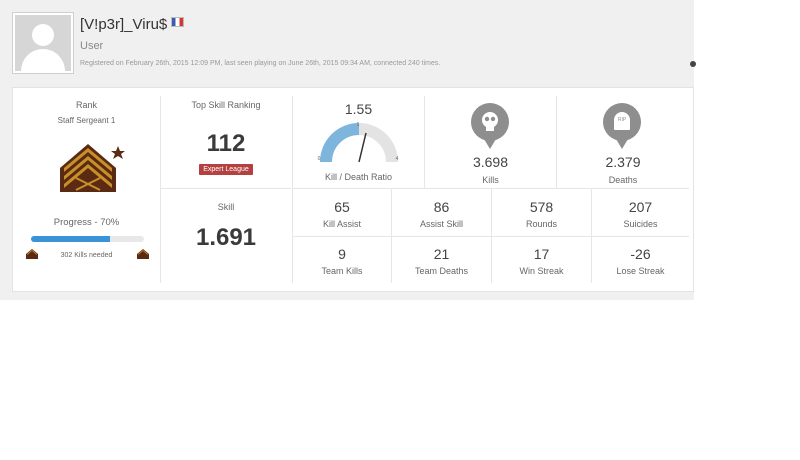 This screenshot has height=460, width=800. What do you see at coordinates (441, 254) in the screenshot?
I see `grid-value: 21` at bounding box center [441, 254].